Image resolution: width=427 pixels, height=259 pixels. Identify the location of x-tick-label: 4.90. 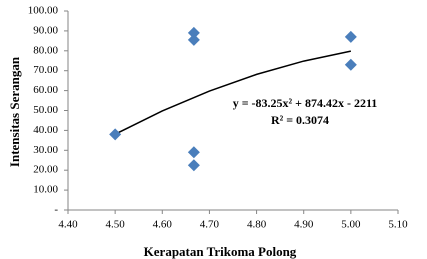
(304, 225).